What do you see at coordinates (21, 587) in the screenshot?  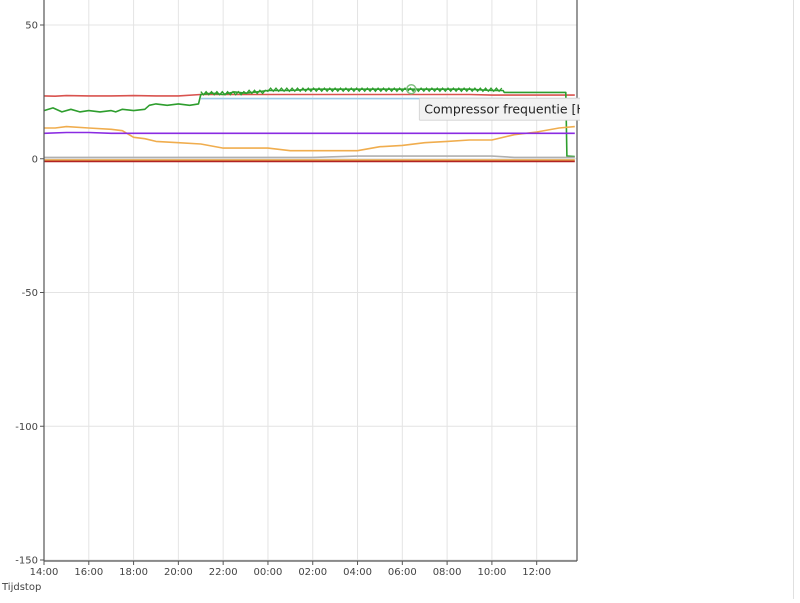 I see `x-axis-label: Tijdstop` at bounding box center [21, 587].